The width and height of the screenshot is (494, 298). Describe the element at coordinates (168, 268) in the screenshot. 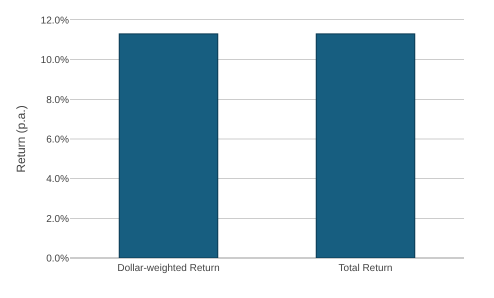

I see `x-tick-label: Dollar-weighted Return` at that location.